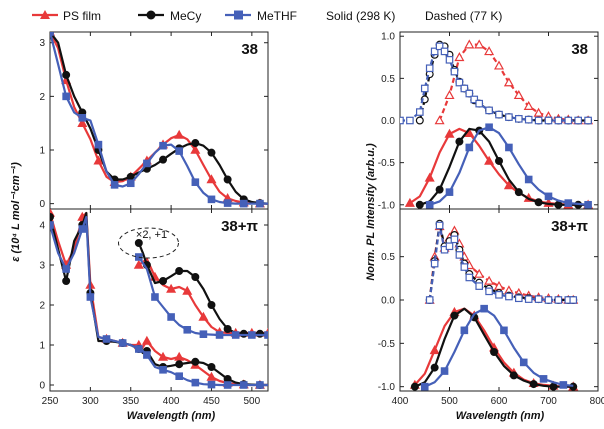 The height and width of the screenshot is (429, 604). What do you see at coordinates (42, 151) in the screenshot?
I see `y-tick-label: 1` at bounding box center [42, 151].